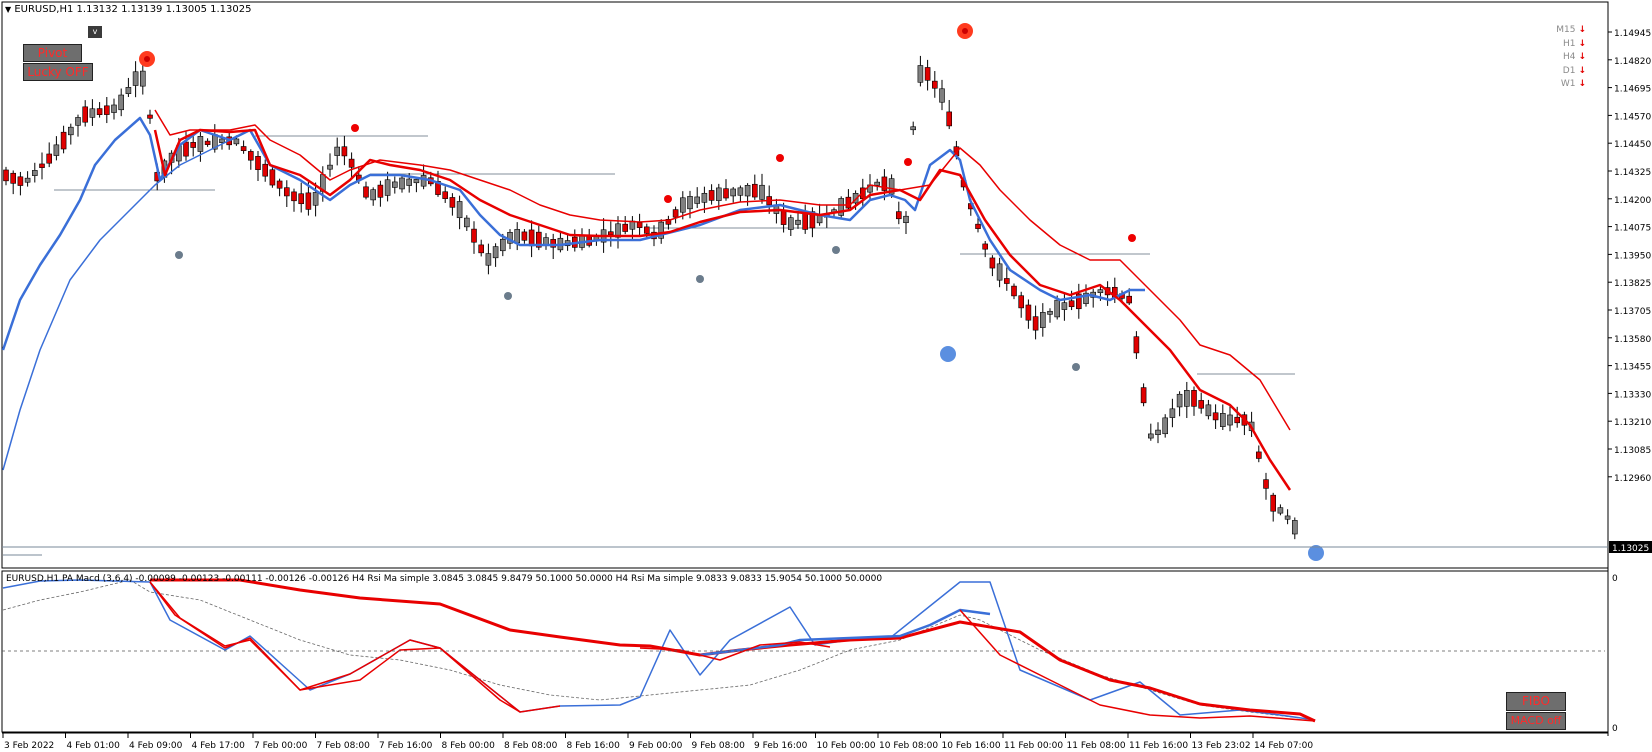 This screenshot has width=1652, height=752. What do you see at coordinates (469, 746) in the screenshot?
I see `time-tick-label: 8 Feb 00:00` at bounding box center [469, 746].